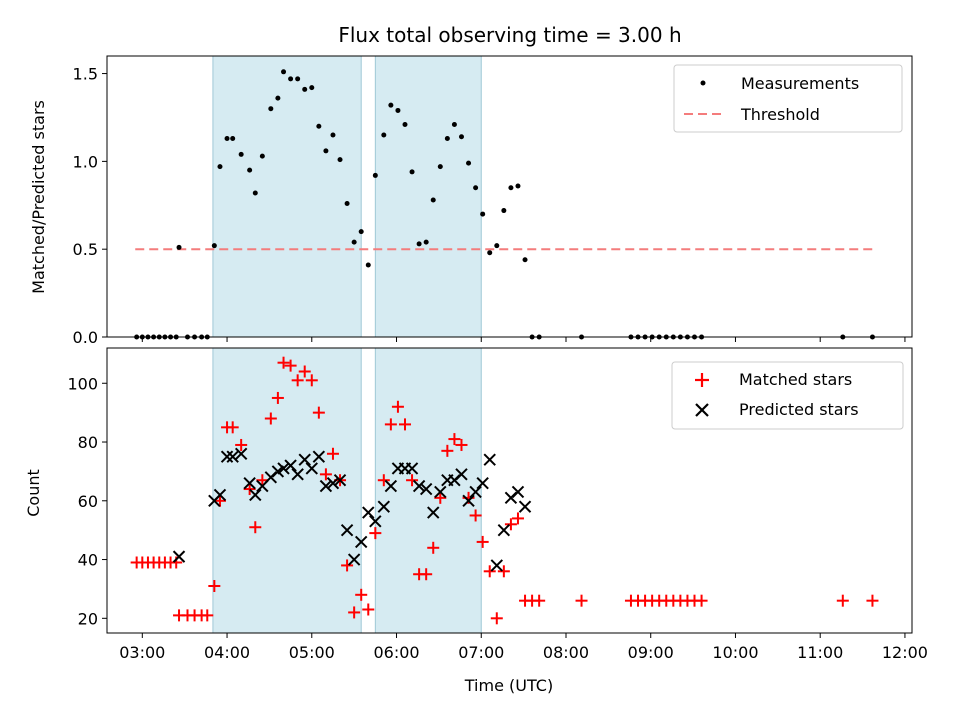  I want to click on y-tick-label: 40, so click(88, 560).